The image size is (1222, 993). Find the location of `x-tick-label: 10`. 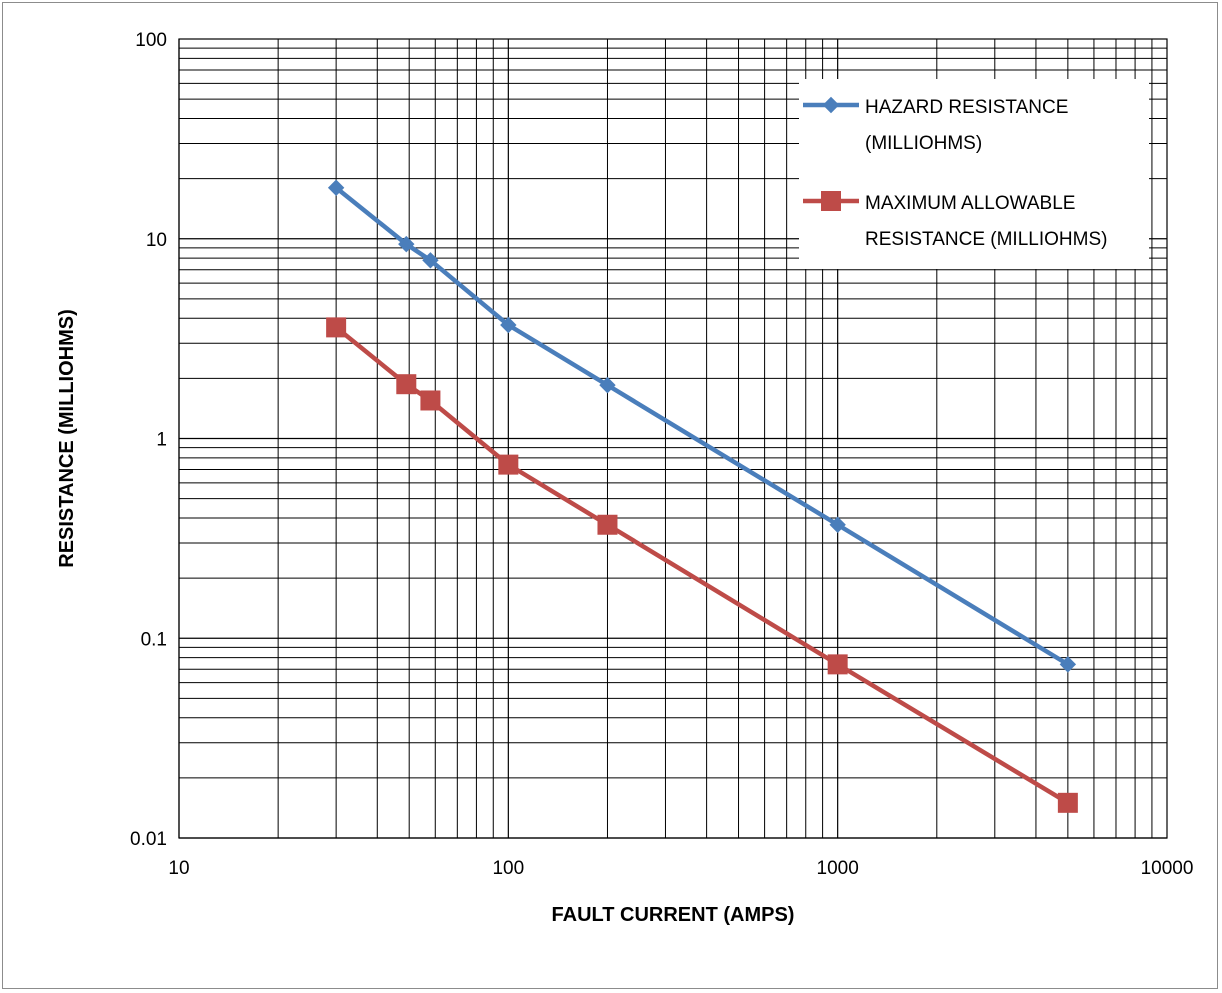

x-tick-label: 10 is located at coordinates (178, 868).